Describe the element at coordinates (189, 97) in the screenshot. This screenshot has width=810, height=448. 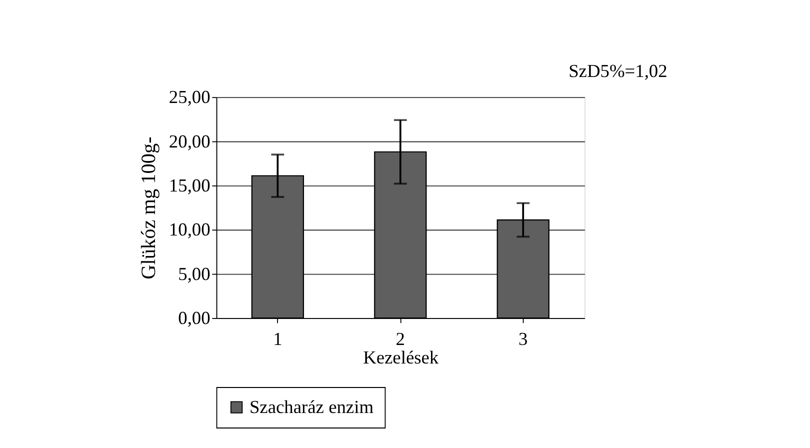
I see `y-tick-label: 25,00` at that location.